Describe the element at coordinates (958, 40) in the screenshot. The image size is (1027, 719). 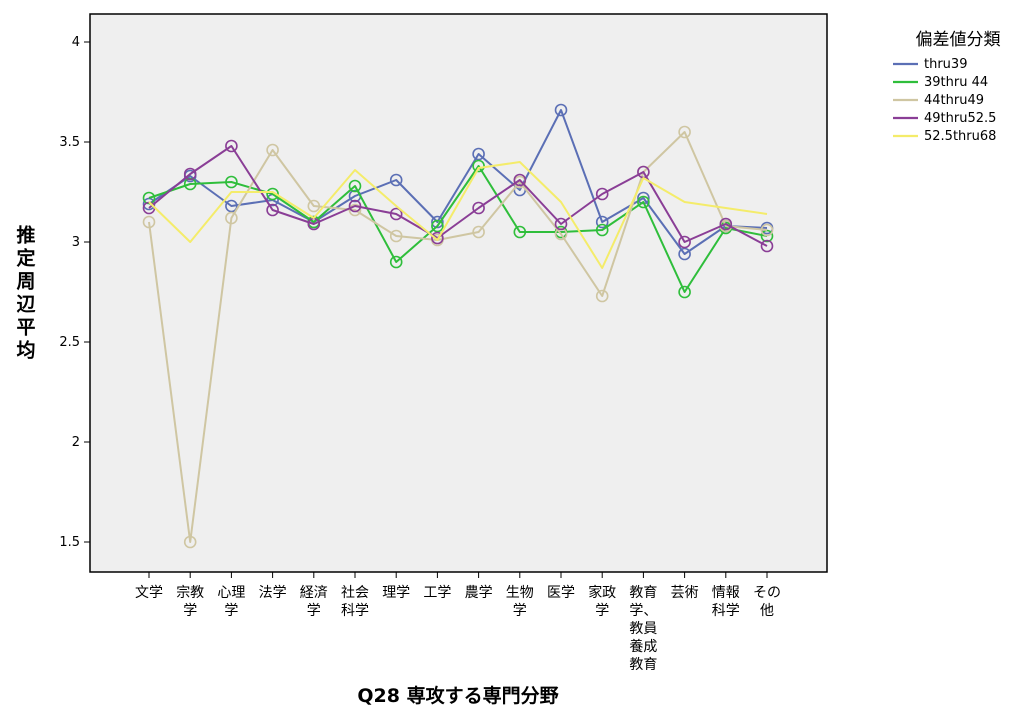
I see `legend-title: 偏差値分類` at that location.